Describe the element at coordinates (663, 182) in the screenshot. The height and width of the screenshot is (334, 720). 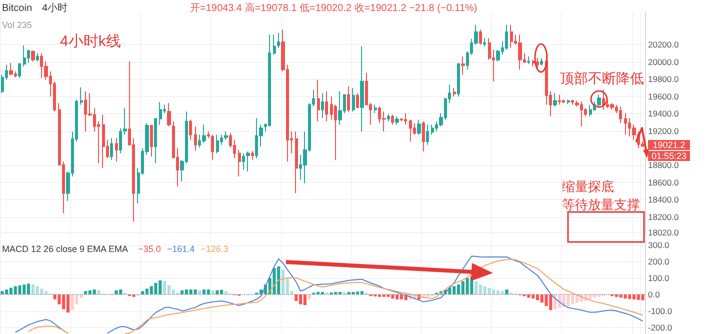
I see `y-tick-label: 18600.0` at that location.